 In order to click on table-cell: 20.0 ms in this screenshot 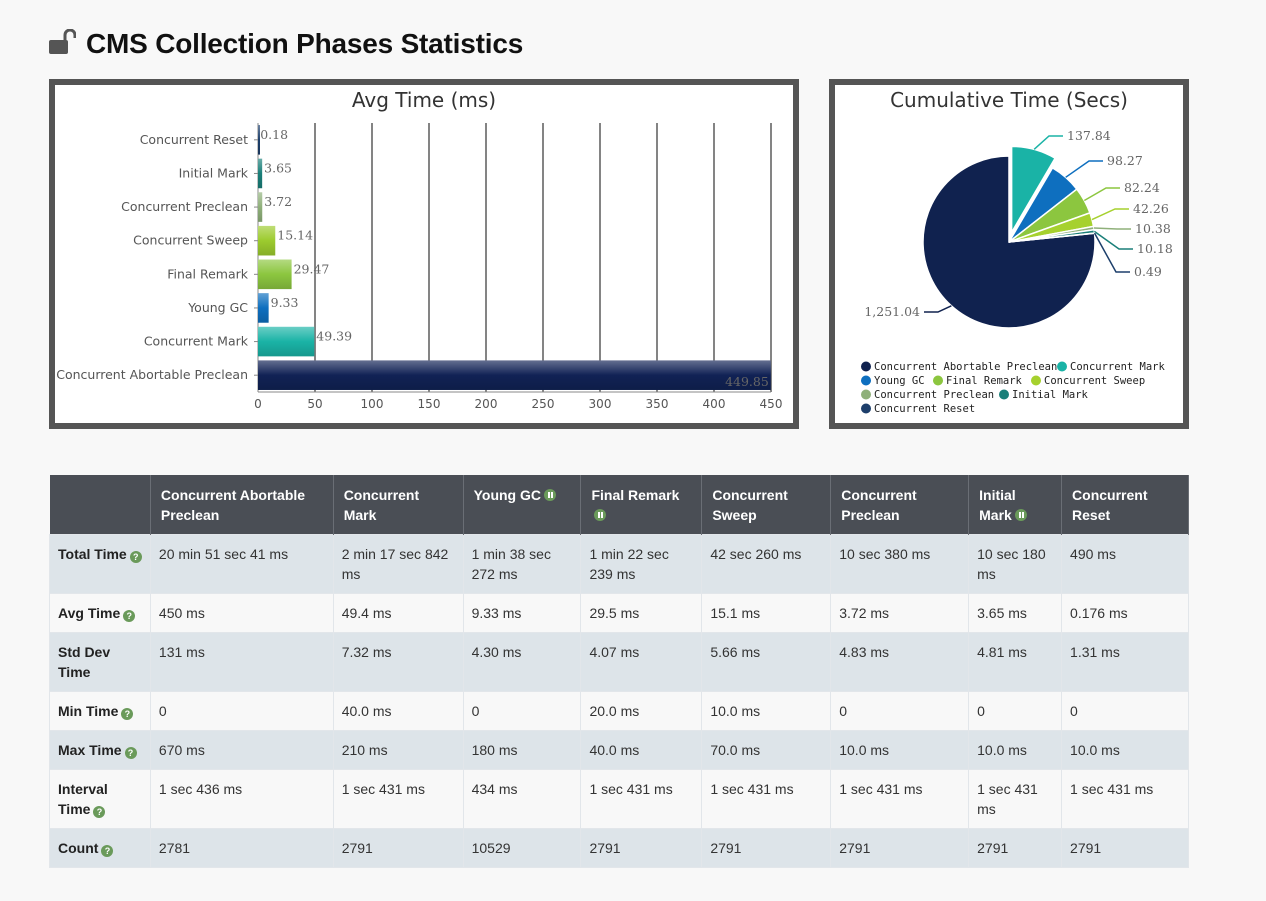, I will do `click(641, 711)`.